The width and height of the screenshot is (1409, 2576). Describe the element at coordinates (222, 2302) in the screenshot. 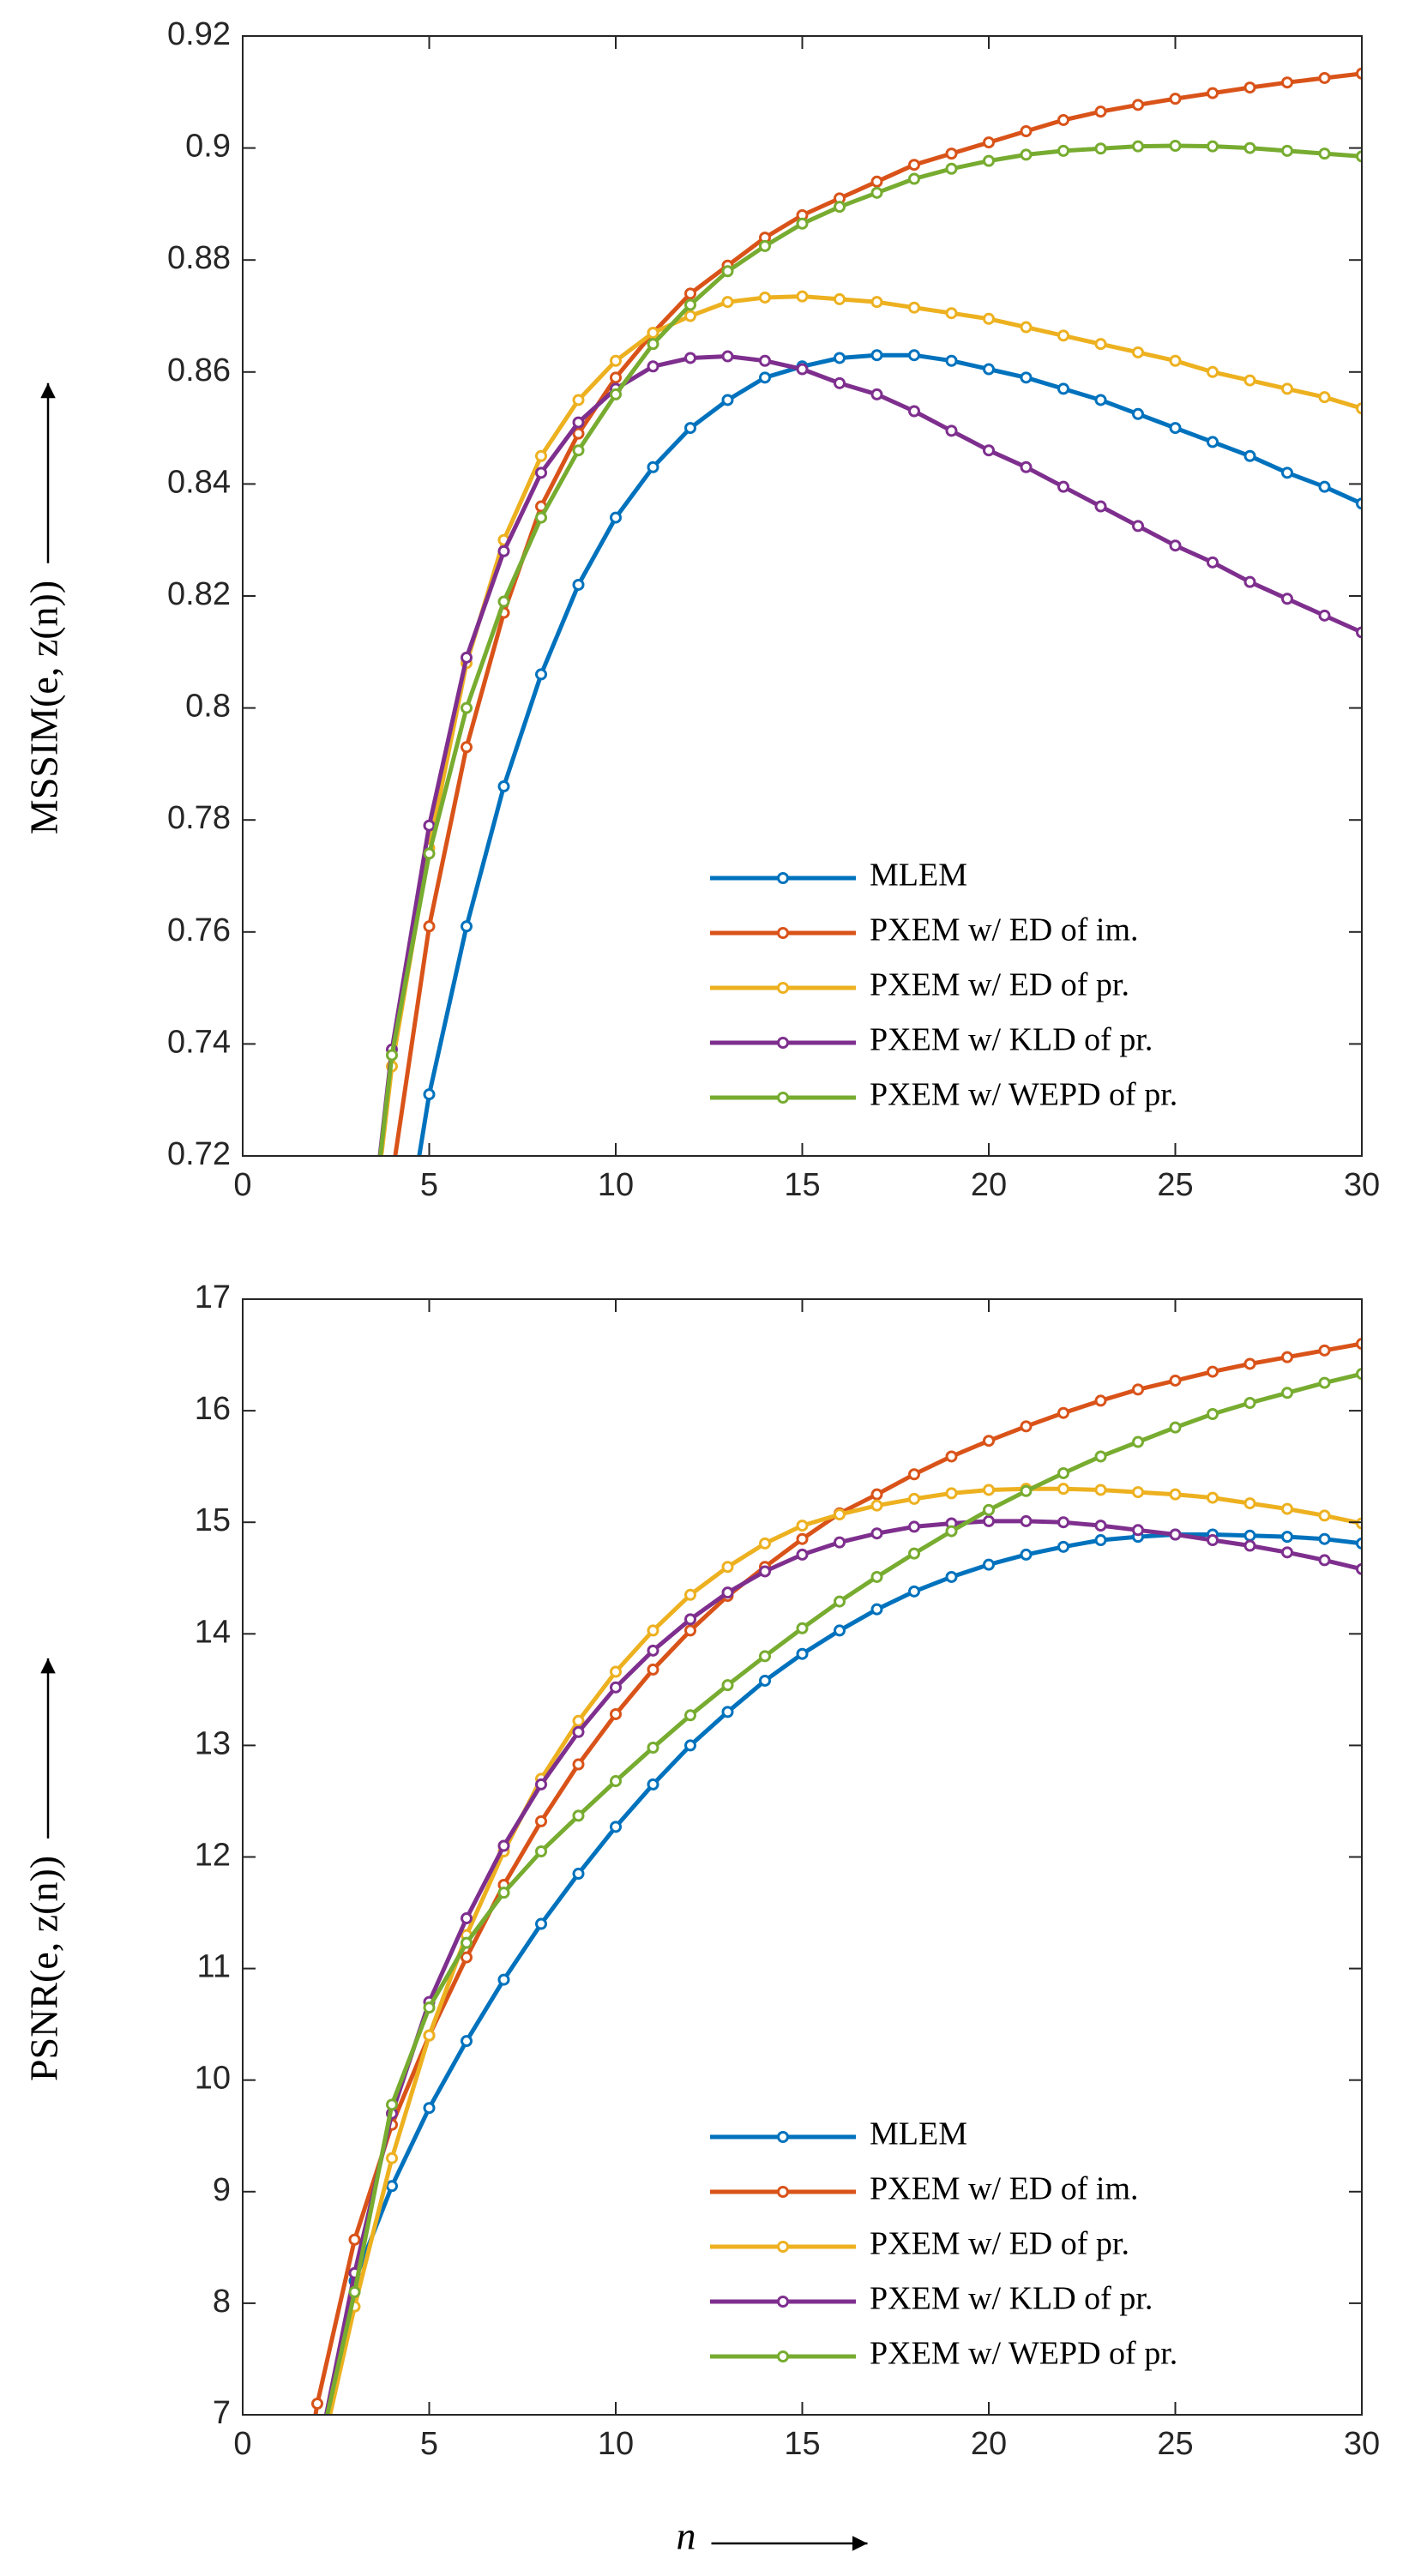

I see `y-tick-label: 8` at that location.